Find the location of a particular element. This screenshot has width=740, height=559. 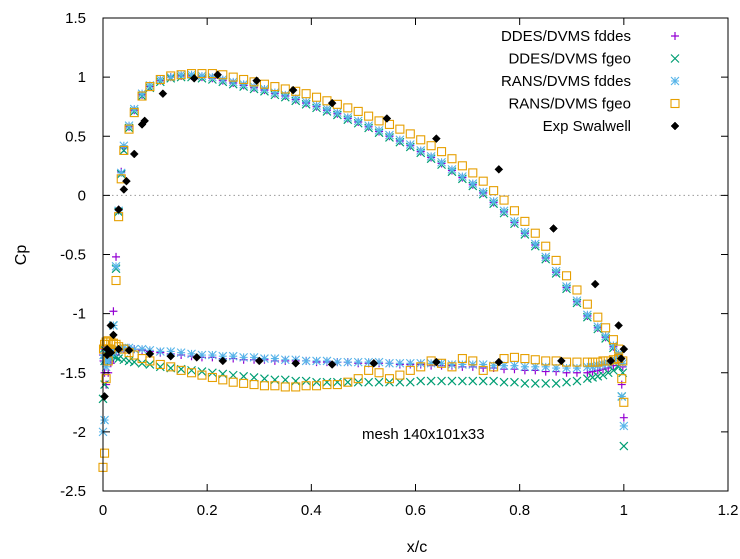

y-tick-label: 1 is located at coordinates (82, 77).